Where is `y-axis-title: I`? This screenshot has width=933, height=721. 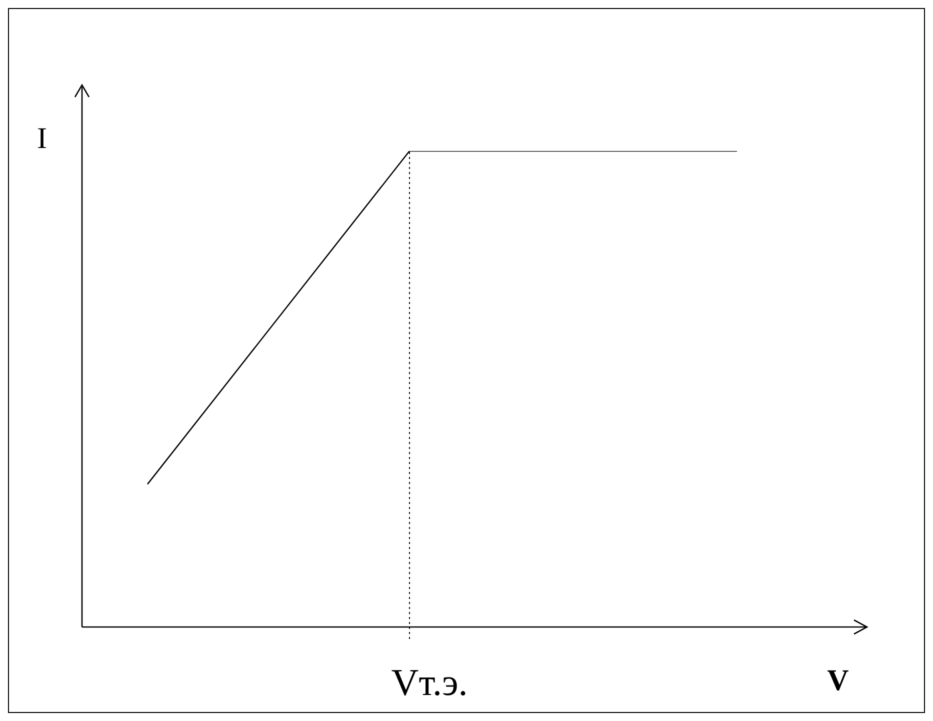
y-axis-title: I is located at coordinates (42, 138).